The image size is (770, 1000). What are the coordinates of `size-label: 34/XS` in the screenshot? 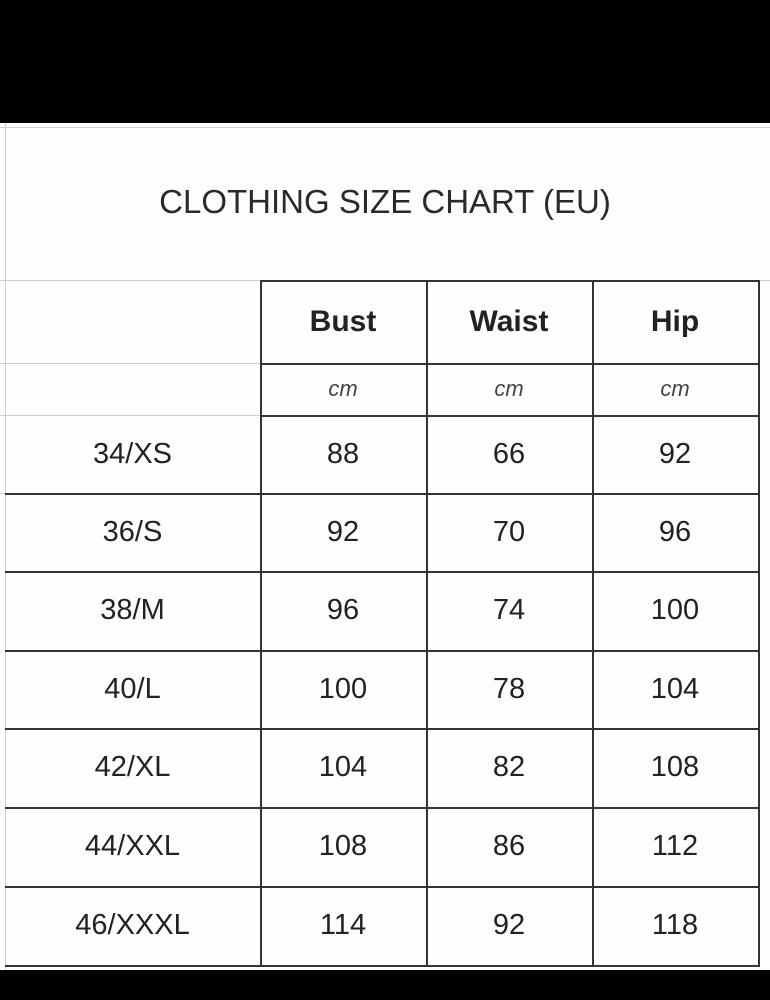 It's located at (132, 453).